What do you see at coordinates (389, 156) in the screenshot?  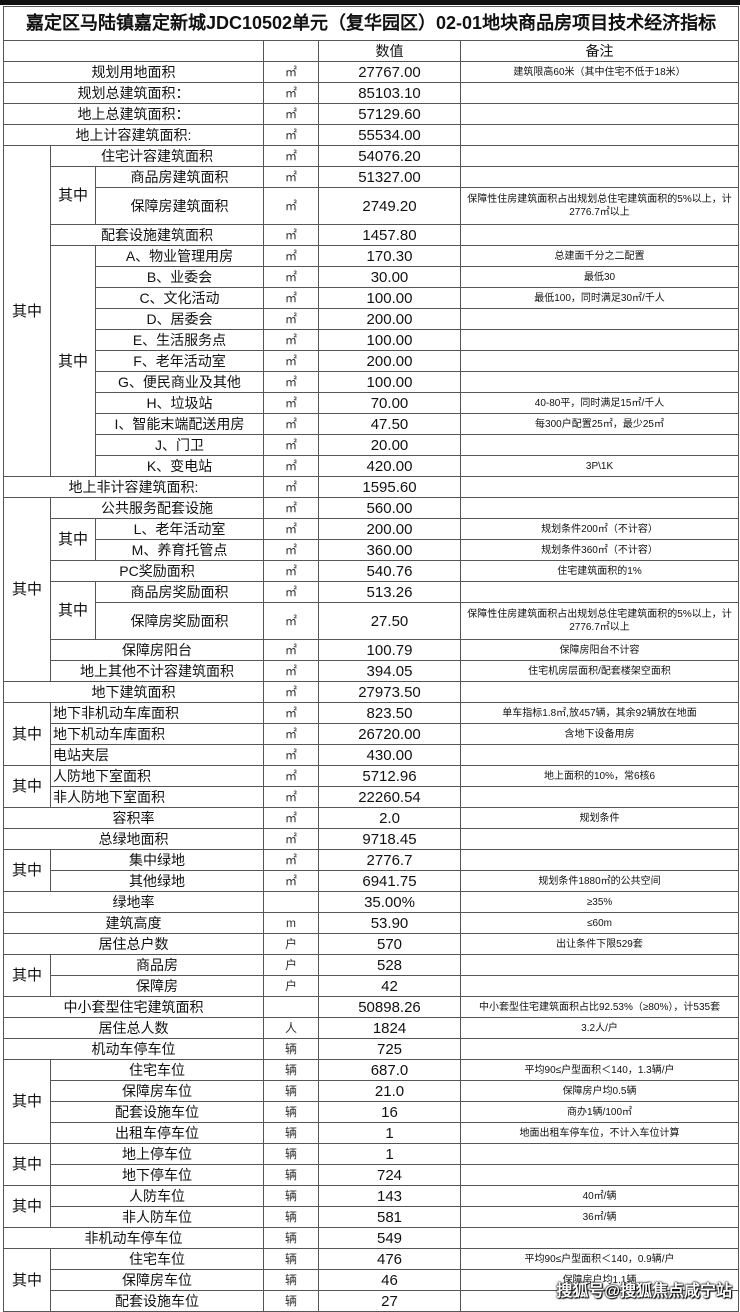 I see `item-value: 54076.20` at bounding box center [389, 156].